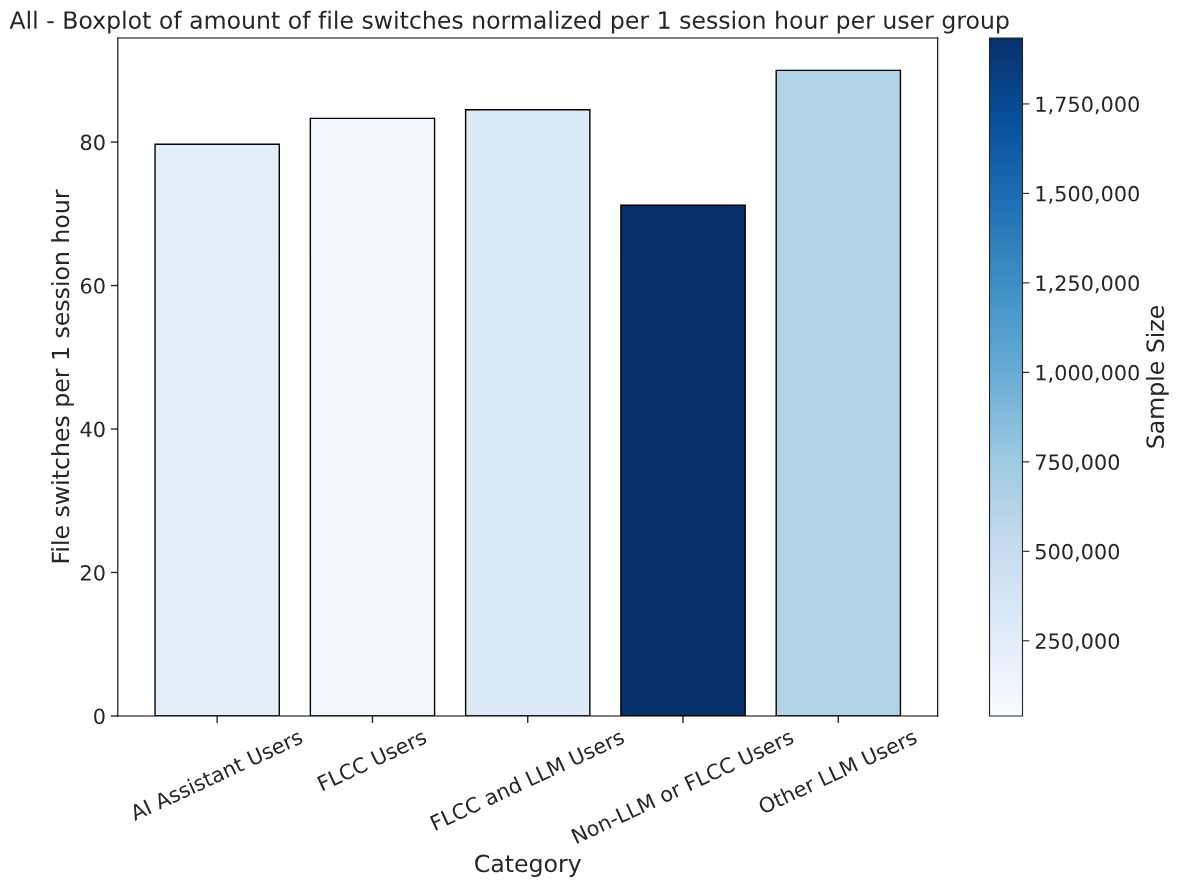 This screenshot has height=885, width=1178. Describe the element at coordinates (1087, 284) in the screenshot. I see `color-bar-label: 1,250,000` at that location.